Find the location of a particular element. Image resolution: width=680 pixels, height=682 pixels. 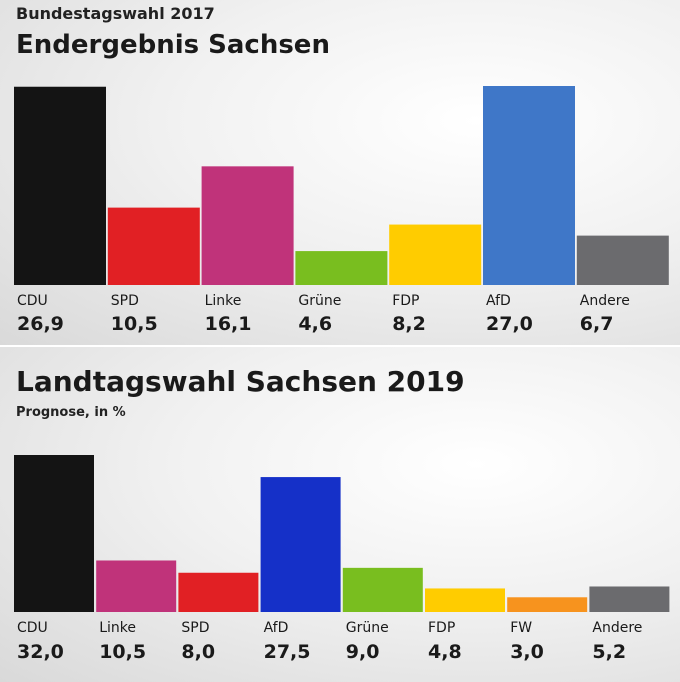

value-label: 5,2 is located at coordinates (609, 652).